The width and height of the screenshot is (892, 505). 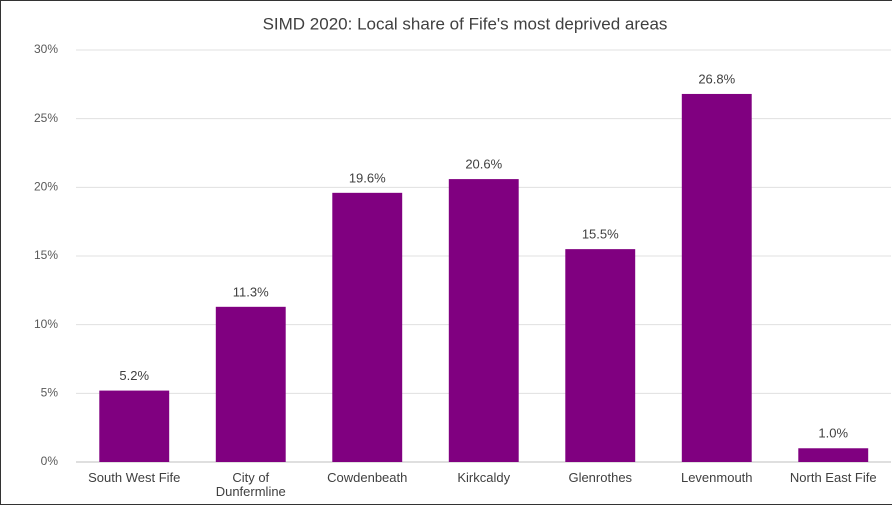 I want to click on data-label: 11.3%, so click(x=251, y=291).